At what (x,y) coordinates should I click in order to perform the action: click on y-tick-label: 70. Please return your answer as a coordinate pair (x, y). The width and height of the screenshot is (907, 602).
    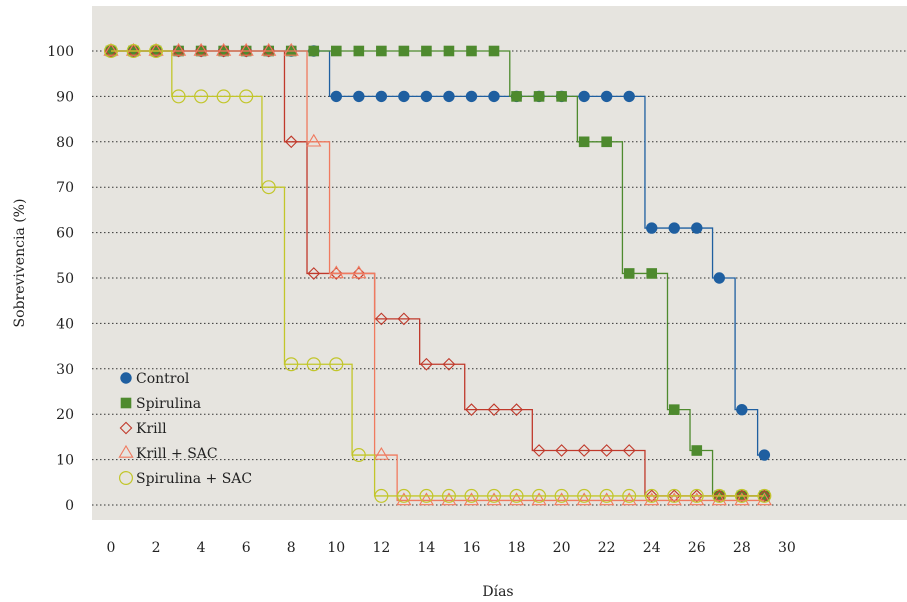
    Looking at the image, I should click on (65, 188).